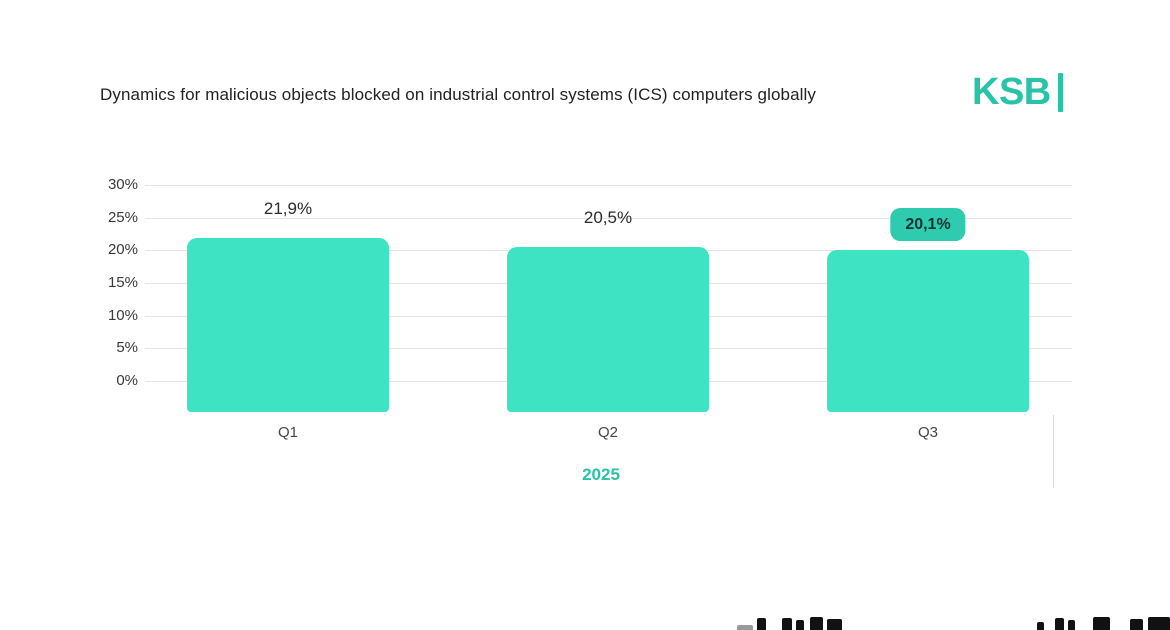 This screenshot has width=1170, height=630. I want to click on ksb-logo-bar-icon, so click(1060, 92).